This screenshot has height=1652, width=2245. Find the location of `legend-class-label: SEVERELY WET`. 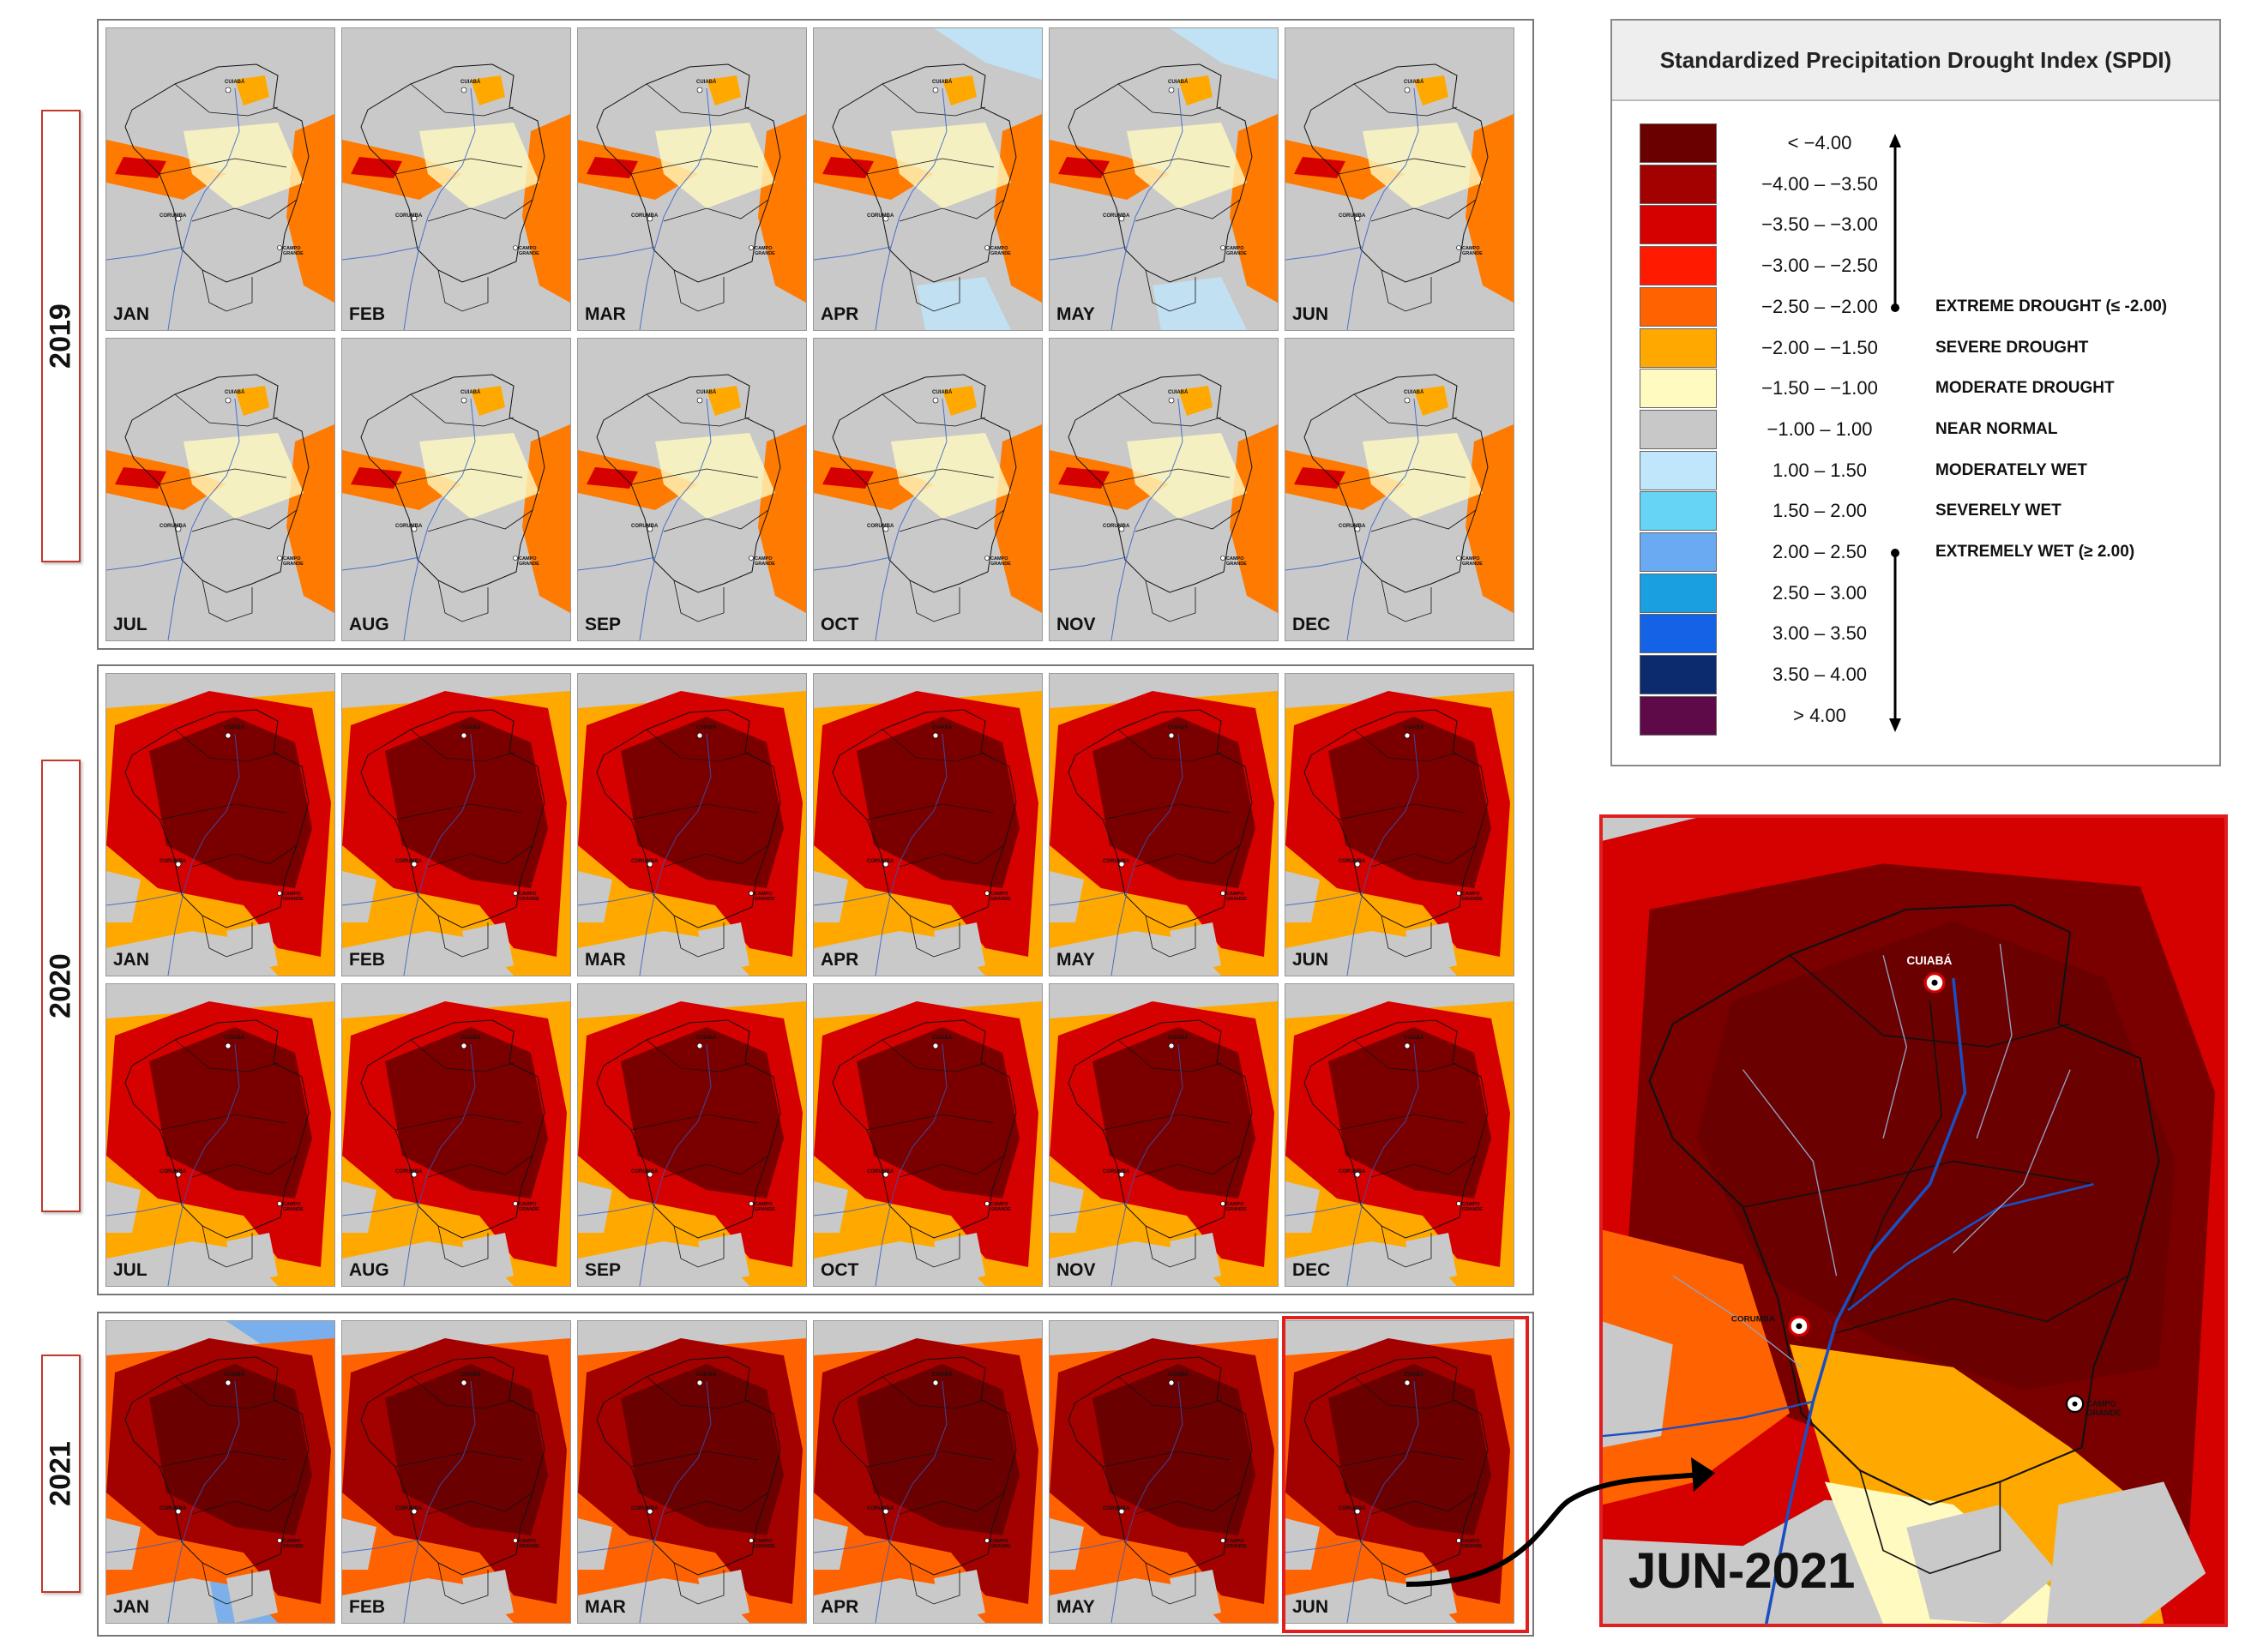

legend-class-label: SEVERELY WET is located at coordinates (1998, 511).